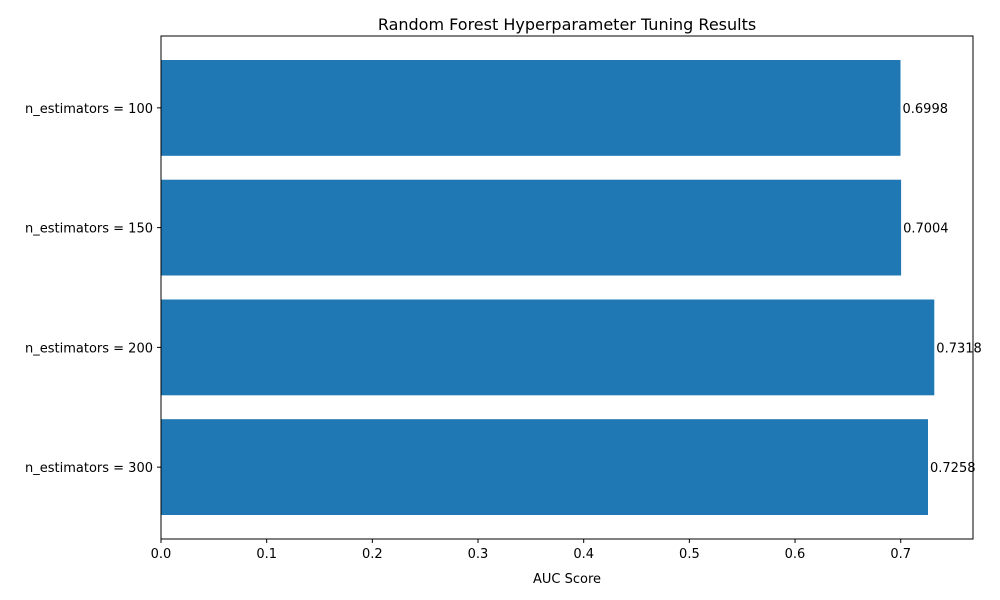 This screenshot has width=1000, height=600. What do you see at coordinates (89, 348) in the screenshot?
I see `y-tick-label-3: n_estimators = 200` at bounding box center [89, 348].